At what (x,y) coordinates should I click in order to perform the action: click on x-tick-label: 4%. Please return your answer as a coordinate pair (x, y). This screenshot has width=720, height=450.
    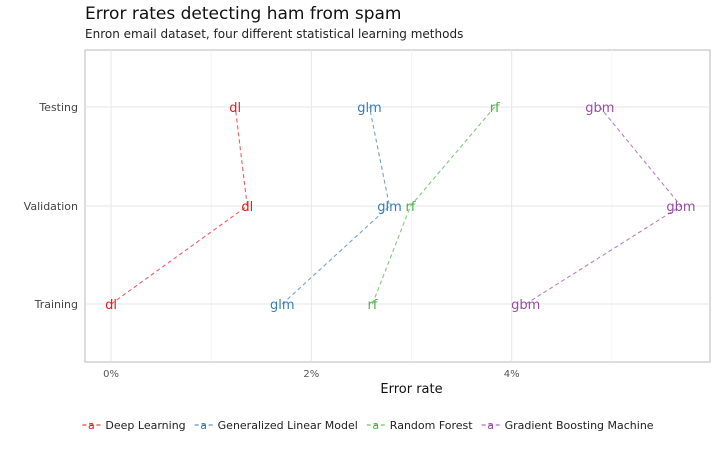
    Looking at the image, I should click on (512, 374).